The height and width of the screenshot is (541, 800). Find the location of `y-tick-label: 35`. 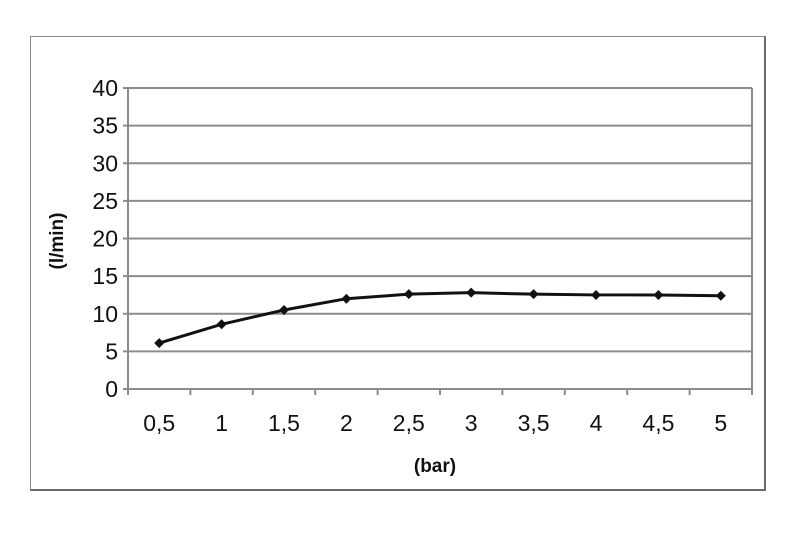

y-tick-label: 35 is located at coordinates (105, 126).